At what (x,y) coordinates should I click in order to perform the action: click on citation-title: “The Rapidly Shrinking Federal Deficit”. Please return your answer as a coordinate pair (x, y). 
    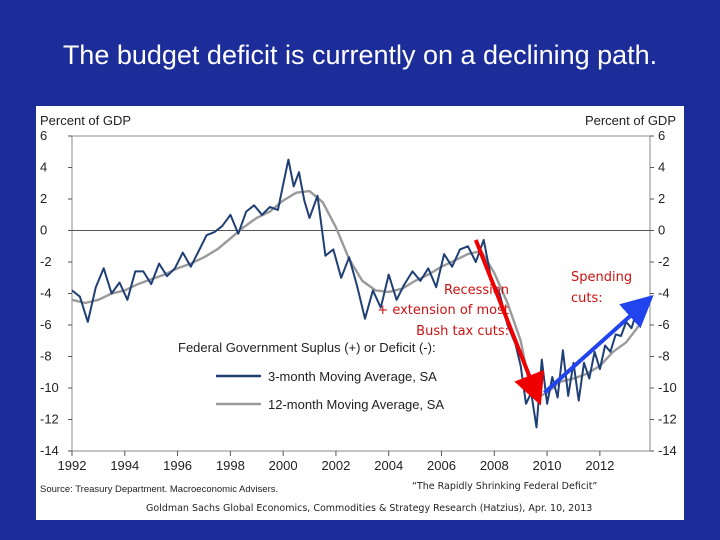
    Looking at the image, I should click on (504, 486).